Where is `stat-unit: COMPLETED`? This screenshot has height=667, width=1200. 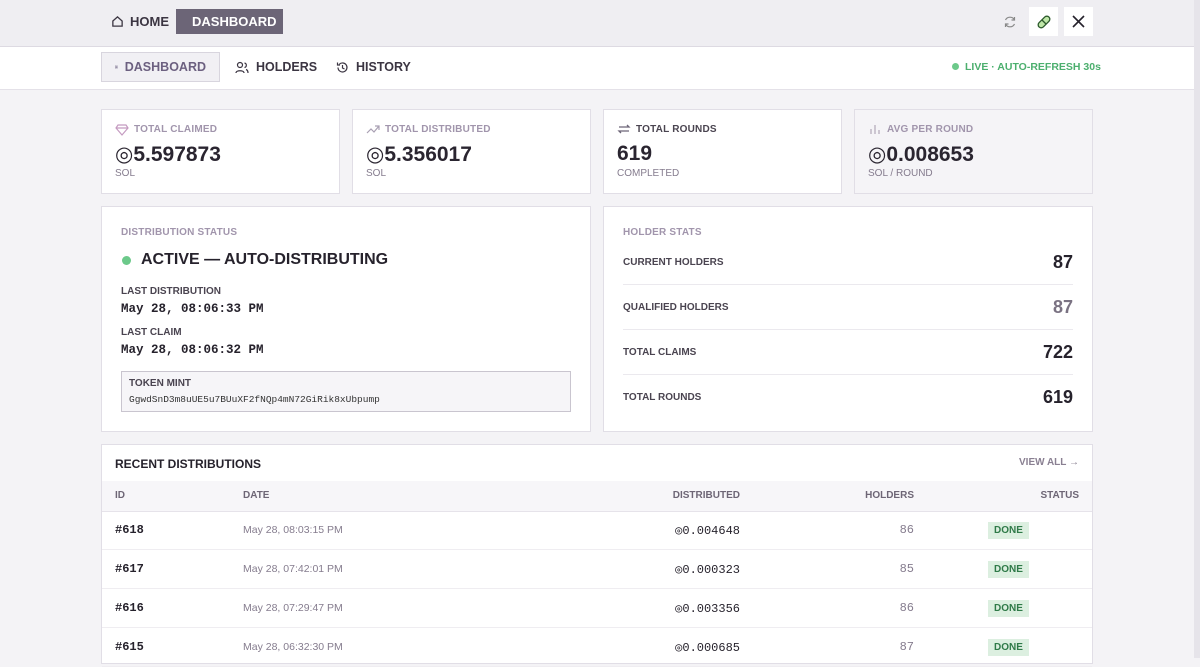 stat-unit: COMPLETED is located at coordinates (648, 173).